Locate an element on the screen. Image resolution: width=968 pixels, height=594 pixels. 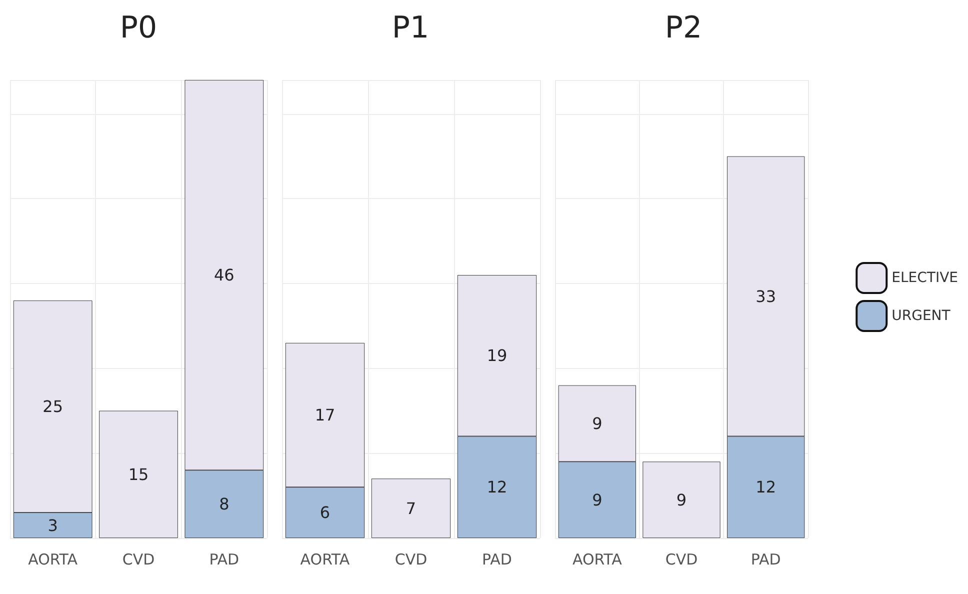
data-label: 3 is located at coordinates (53, 525).